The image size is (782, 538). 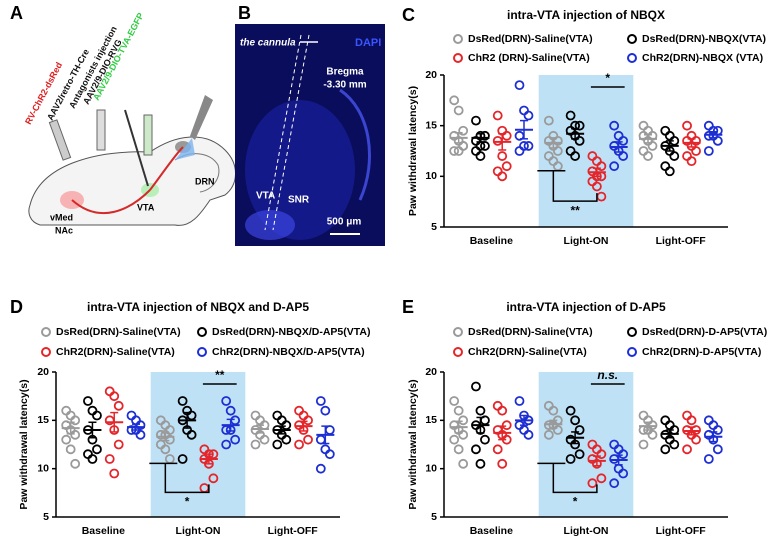 I want to click on tissue, so click(x=270, y=225).